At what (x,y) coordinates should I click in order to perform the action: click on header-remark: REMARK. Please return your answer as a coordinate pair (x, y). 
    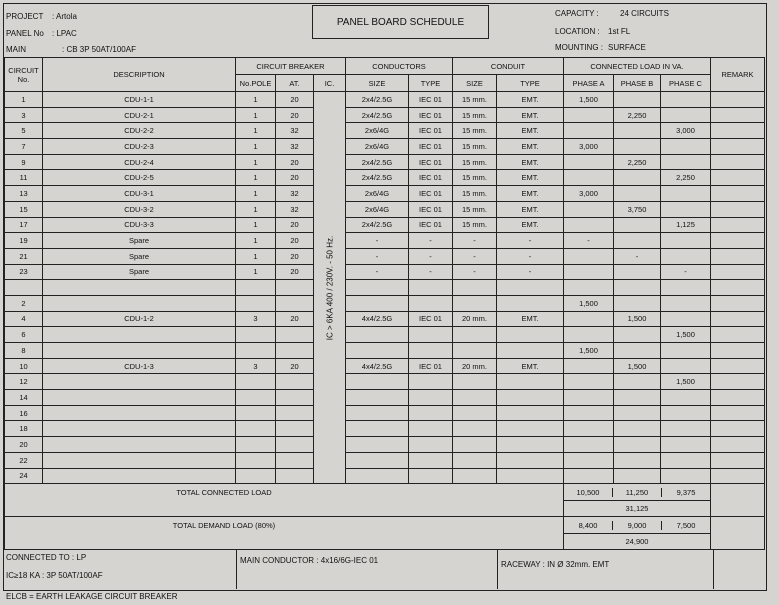
    Looking at the image, I should click on (737, 74).